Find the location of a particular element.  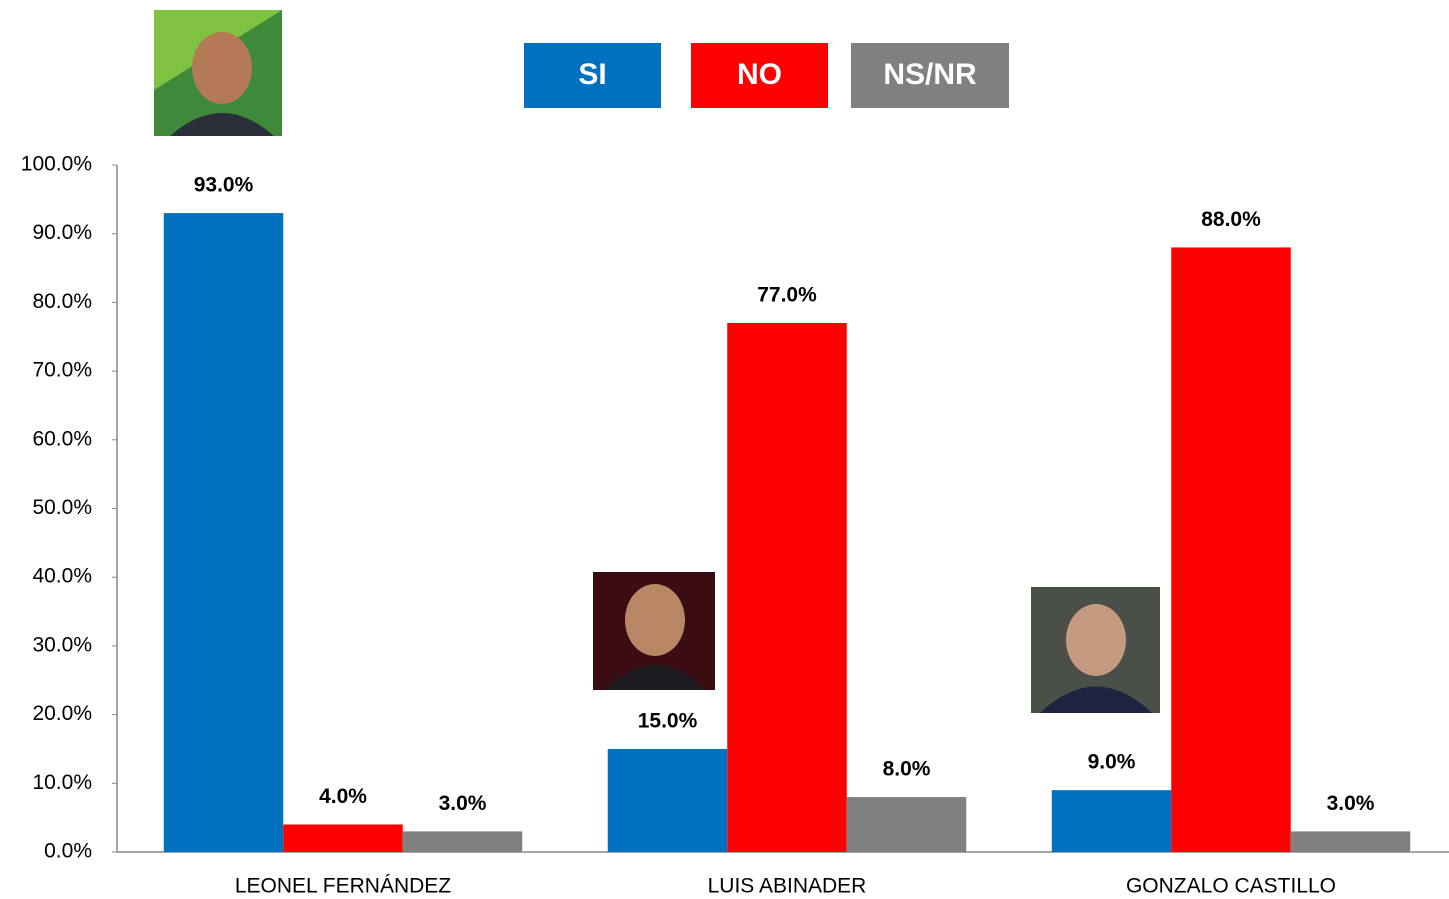

y-tick-label: 30.0% is located at coordinates (62, 644).